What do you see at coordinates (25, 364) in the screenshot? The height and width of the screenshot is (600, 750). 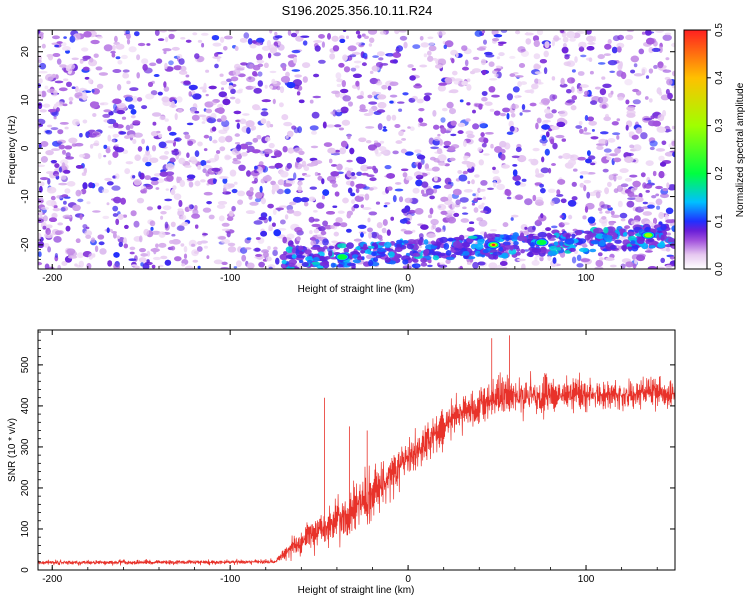 I see `y-tick-label: 500` at bounding box center [25, 364].